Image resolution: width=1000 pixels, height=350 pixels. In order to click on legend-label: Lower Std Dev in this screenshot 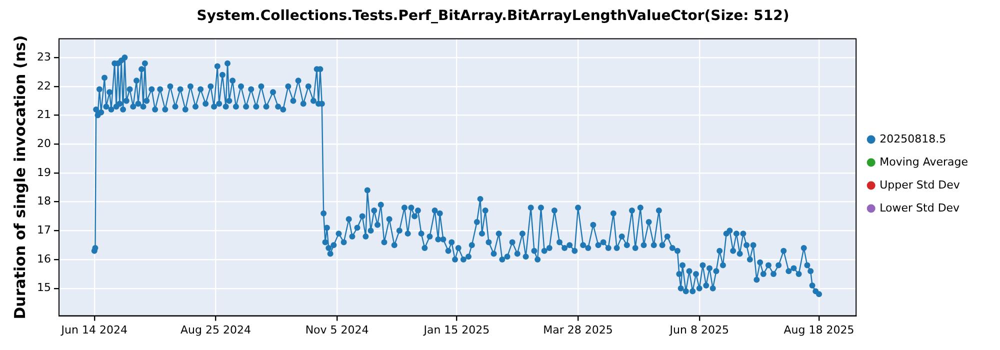, I will do `click(920, 207)`.